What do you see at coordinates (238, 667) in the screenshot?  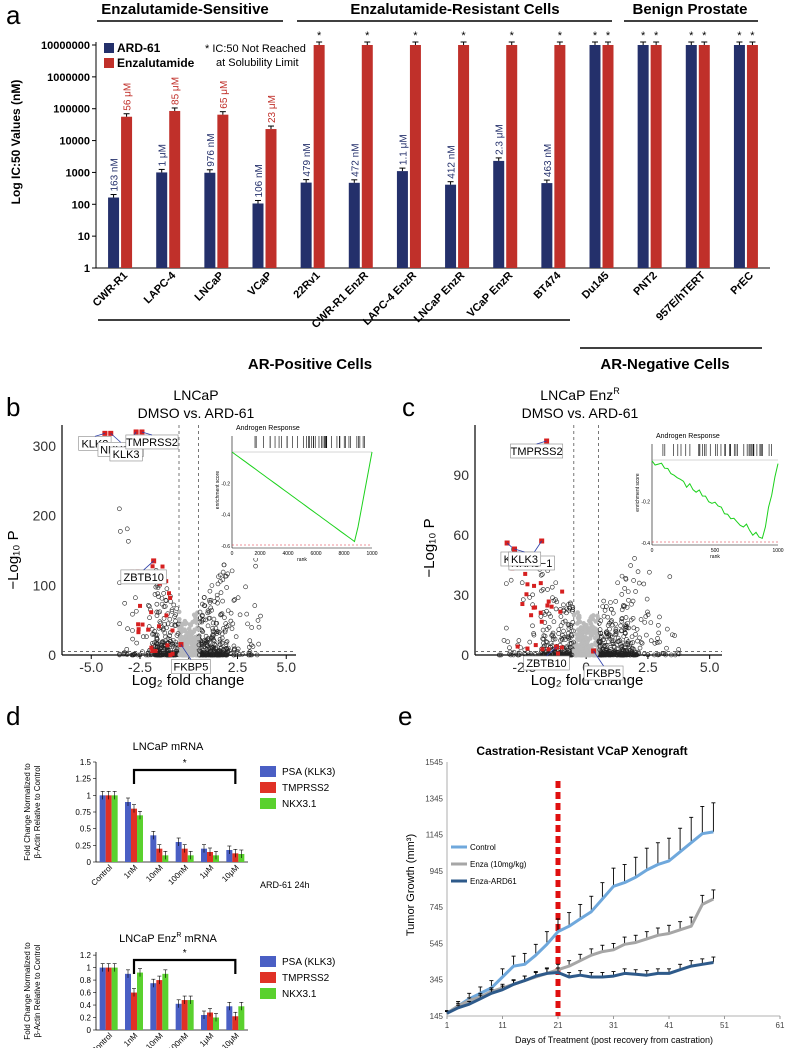 I see `b-xtick-label: 2.5` at bounding box center [238, 667].